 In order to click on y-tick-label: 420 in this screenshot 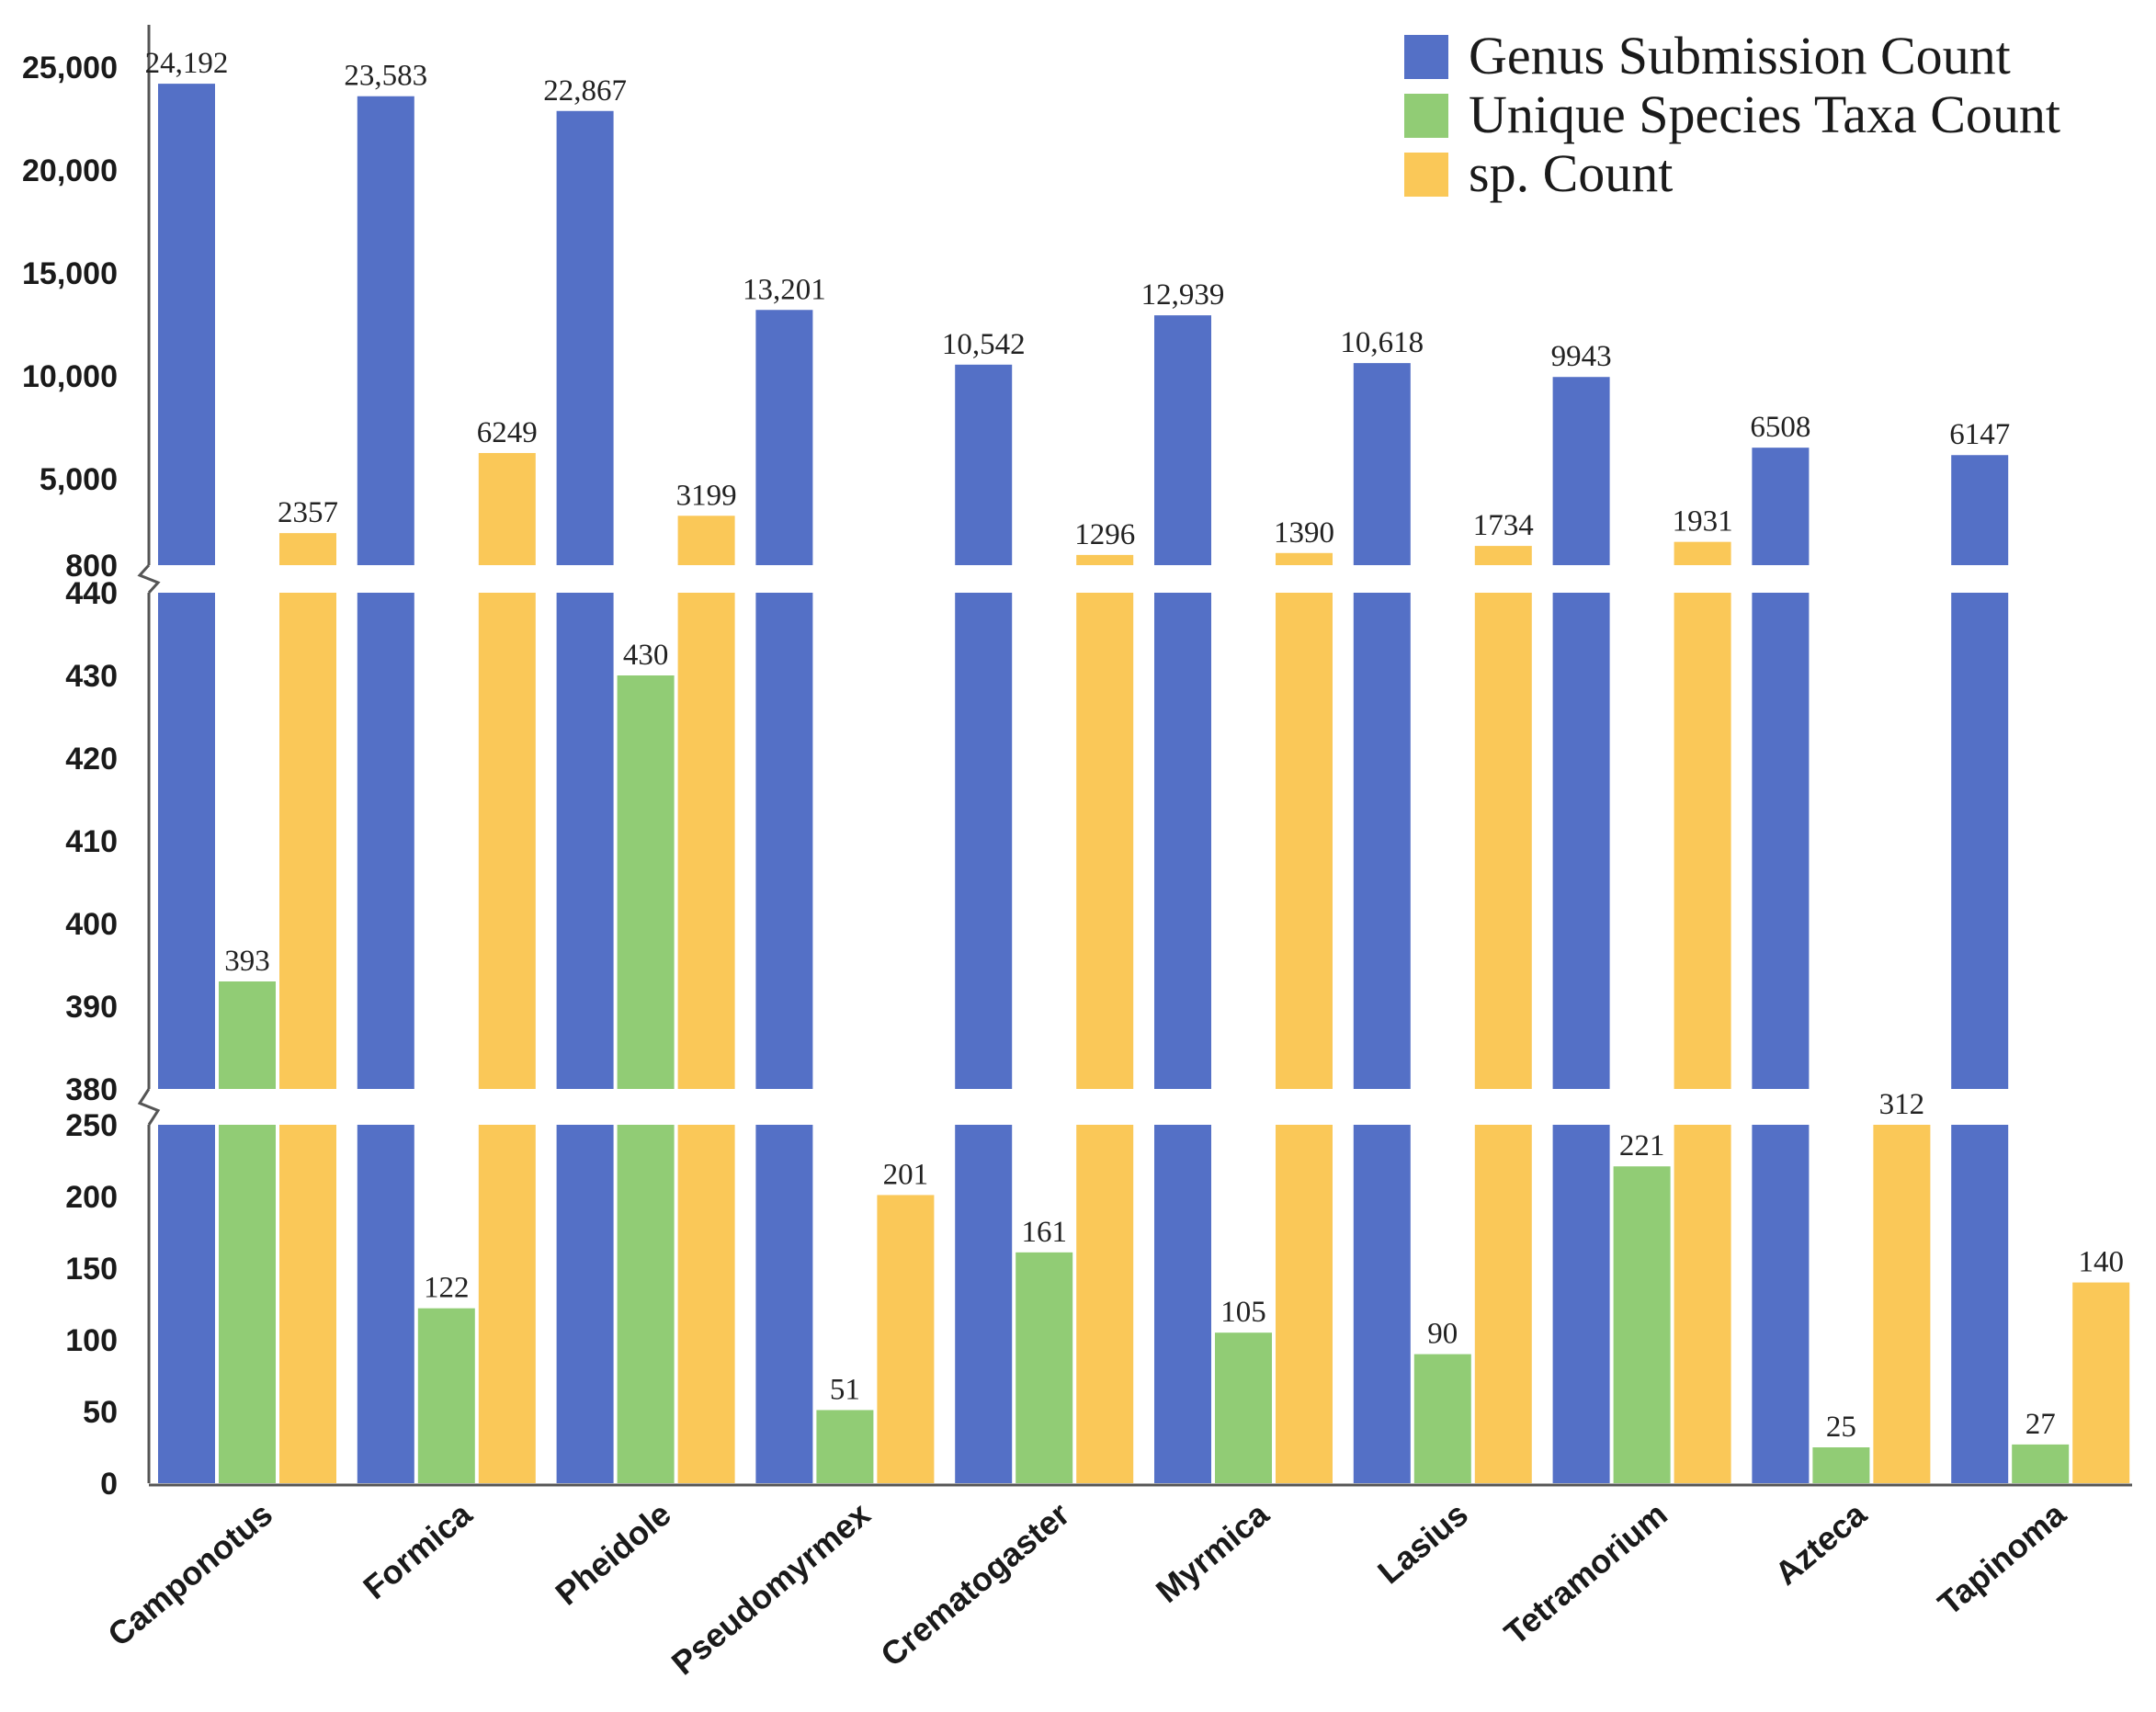, I will do `click(91, 759)`.